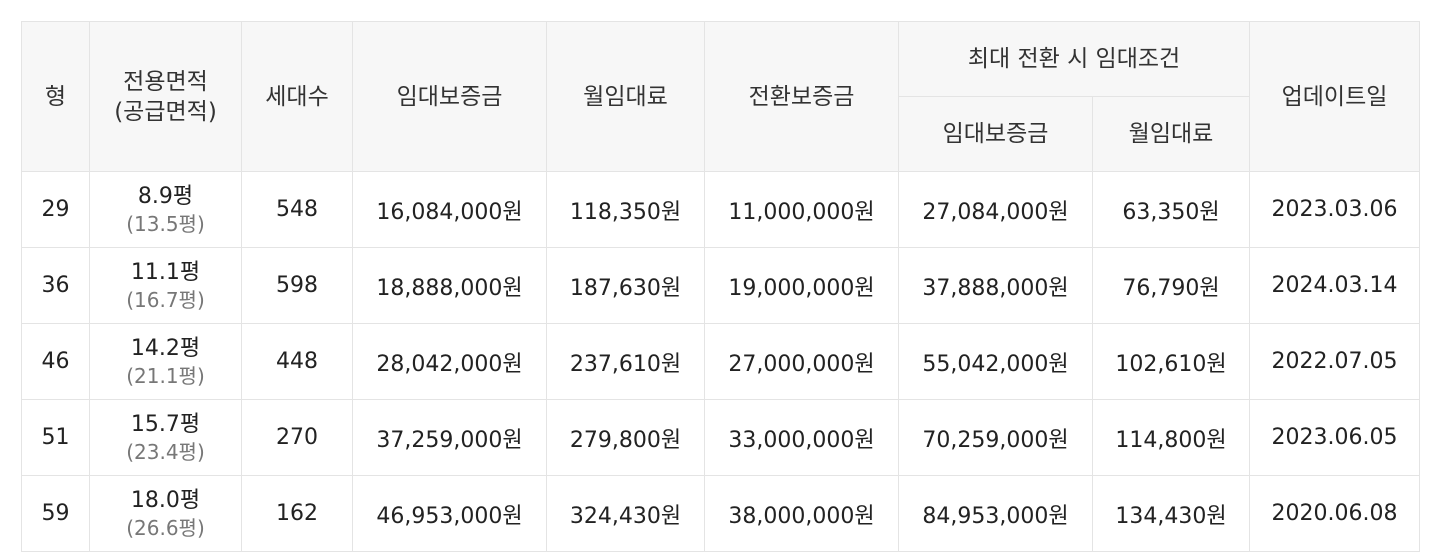 This screenshot has width=1453, height=555. What do you see at coordinates (165, 209) in the screenshot?
I see `cell-area: 8.9평 (13.5평)` at bounding box center [165, 209].